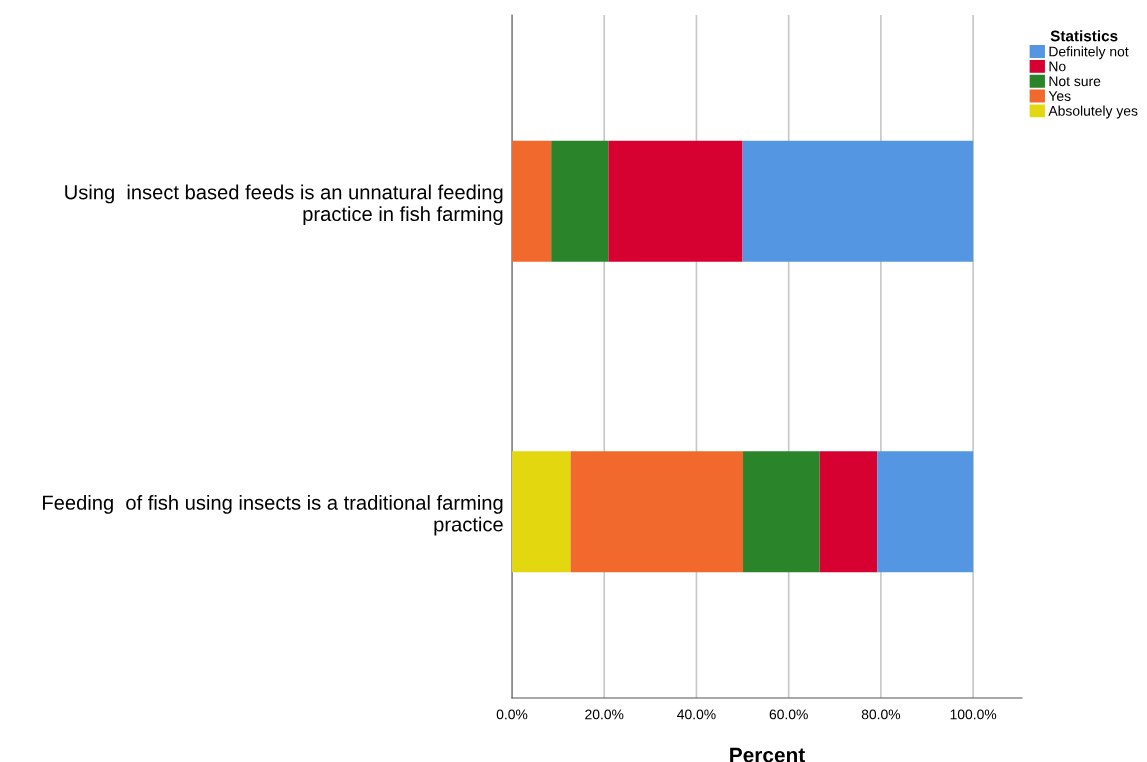 This screenshot has width=1147, height=762. Describe the element at coordinates (696, 714) in the screenshot. I see `x-tick-label: 40.0%` at that location.